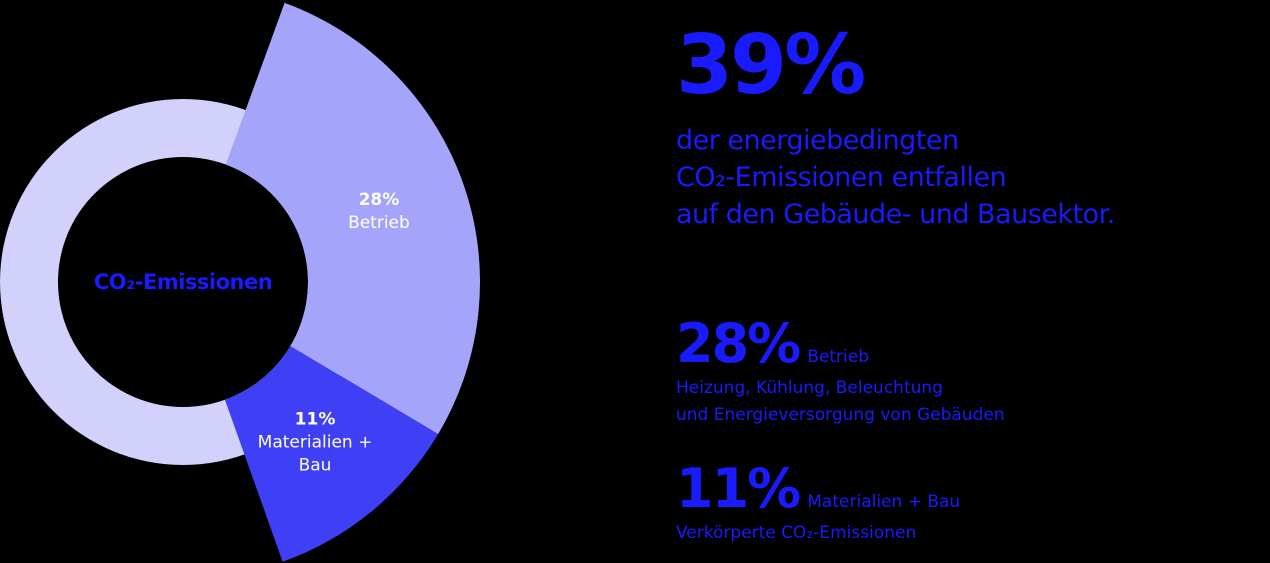 The image size is (1270, 563). What do you see at coordinates (315, 419) in the screenshot?
I see `segment-value: 11%` at bounding box center [315, 419].